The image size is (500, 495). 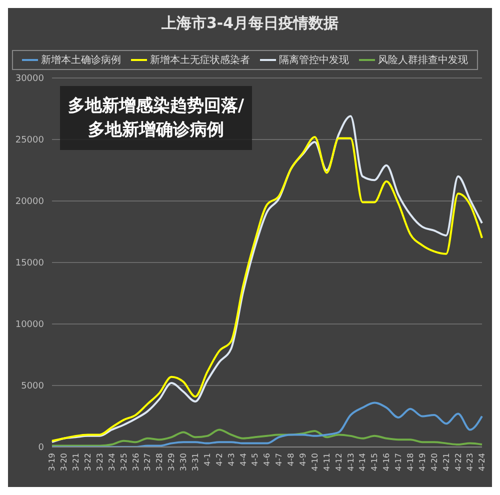 What do you see at coordinates (387, 462) in the screenshot?
I see `x-tick-label: 4-16` at bounding box center [387, 462].